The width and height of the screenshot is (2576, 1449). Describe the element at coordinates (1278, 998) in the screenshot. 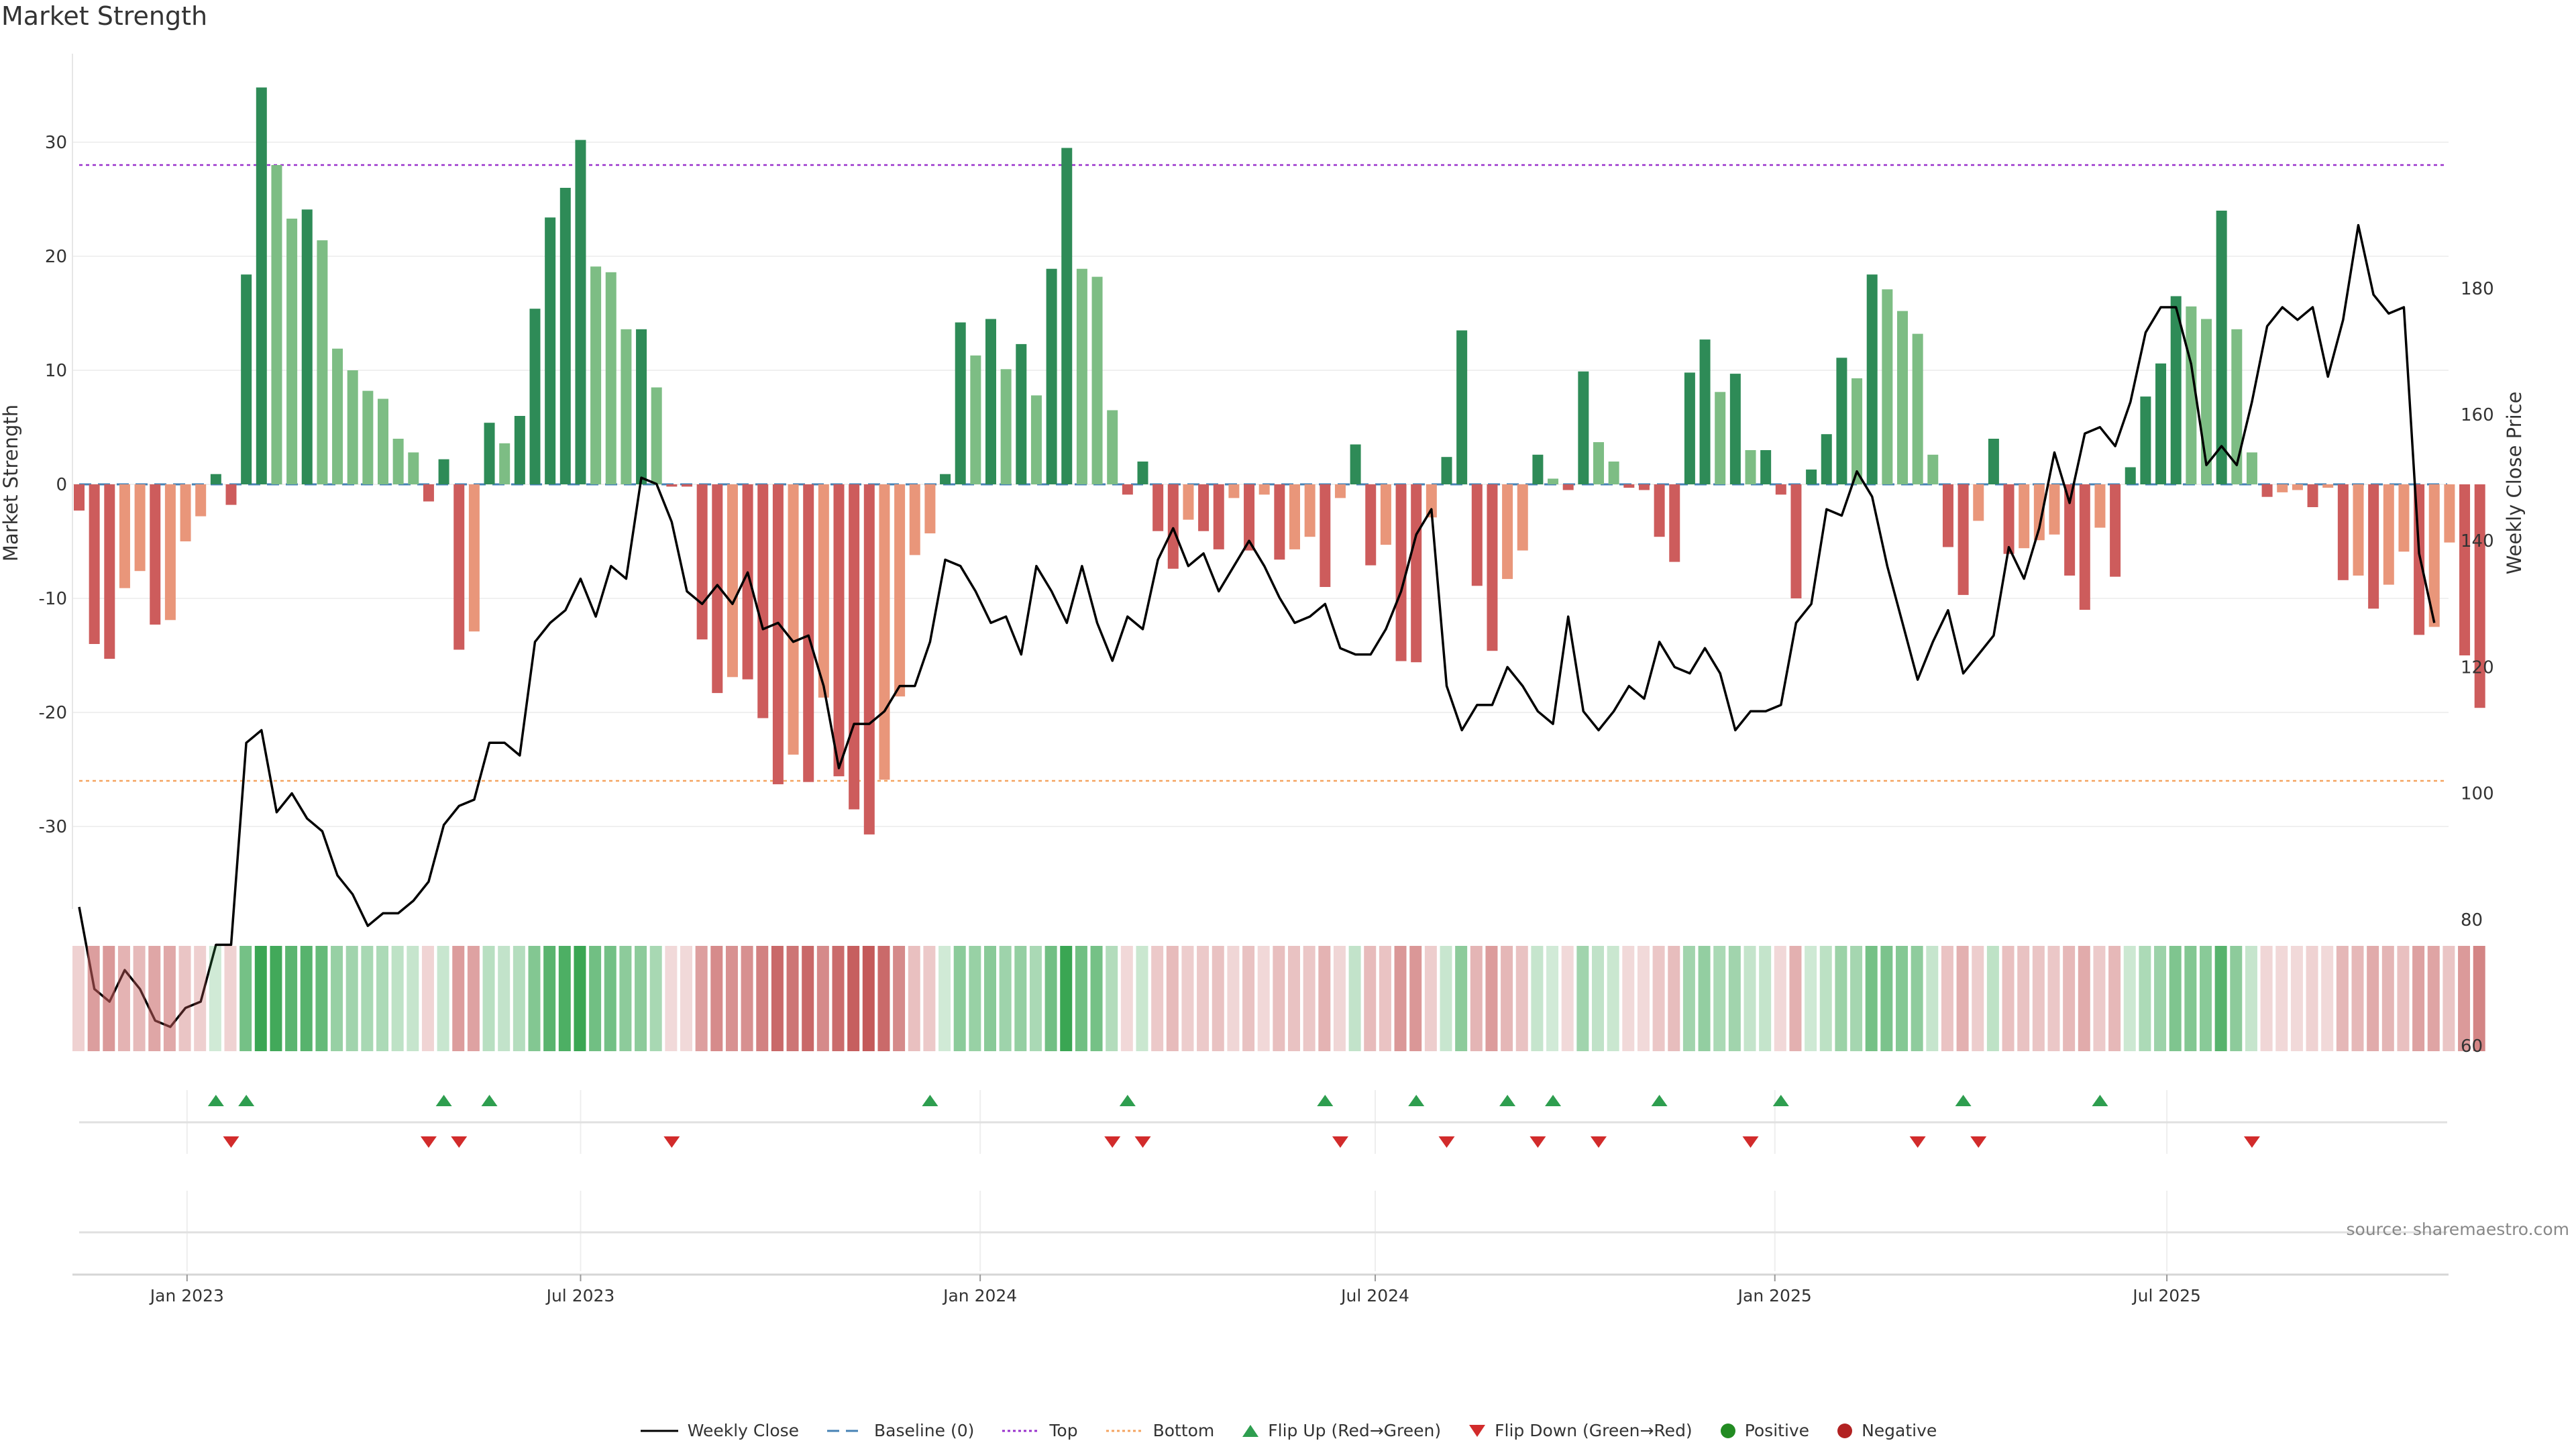

I see `strength-heat-strip` at that location.